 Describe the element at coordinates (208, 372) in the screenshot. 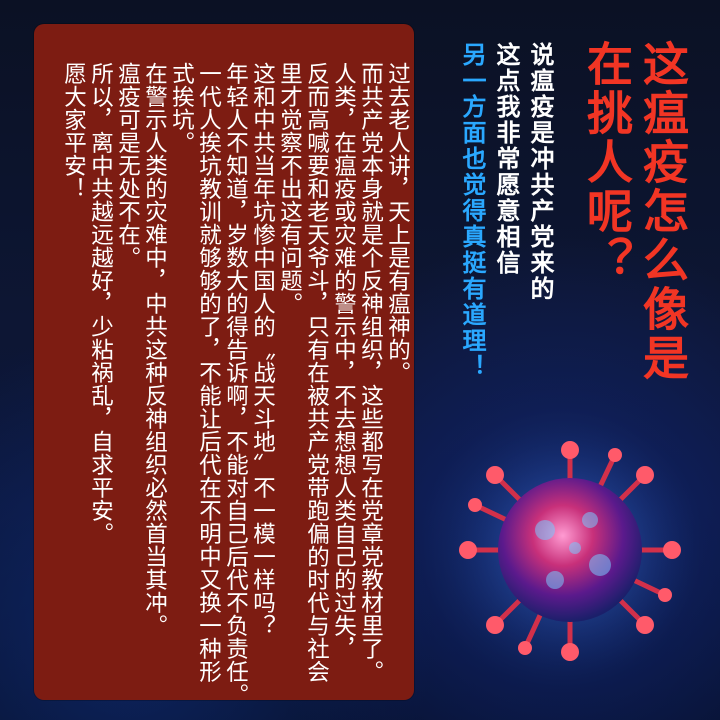

I see `body-line-8: 一代人挨坑教训就够够的了，不能让后代在不明中又换一种形` at that location.